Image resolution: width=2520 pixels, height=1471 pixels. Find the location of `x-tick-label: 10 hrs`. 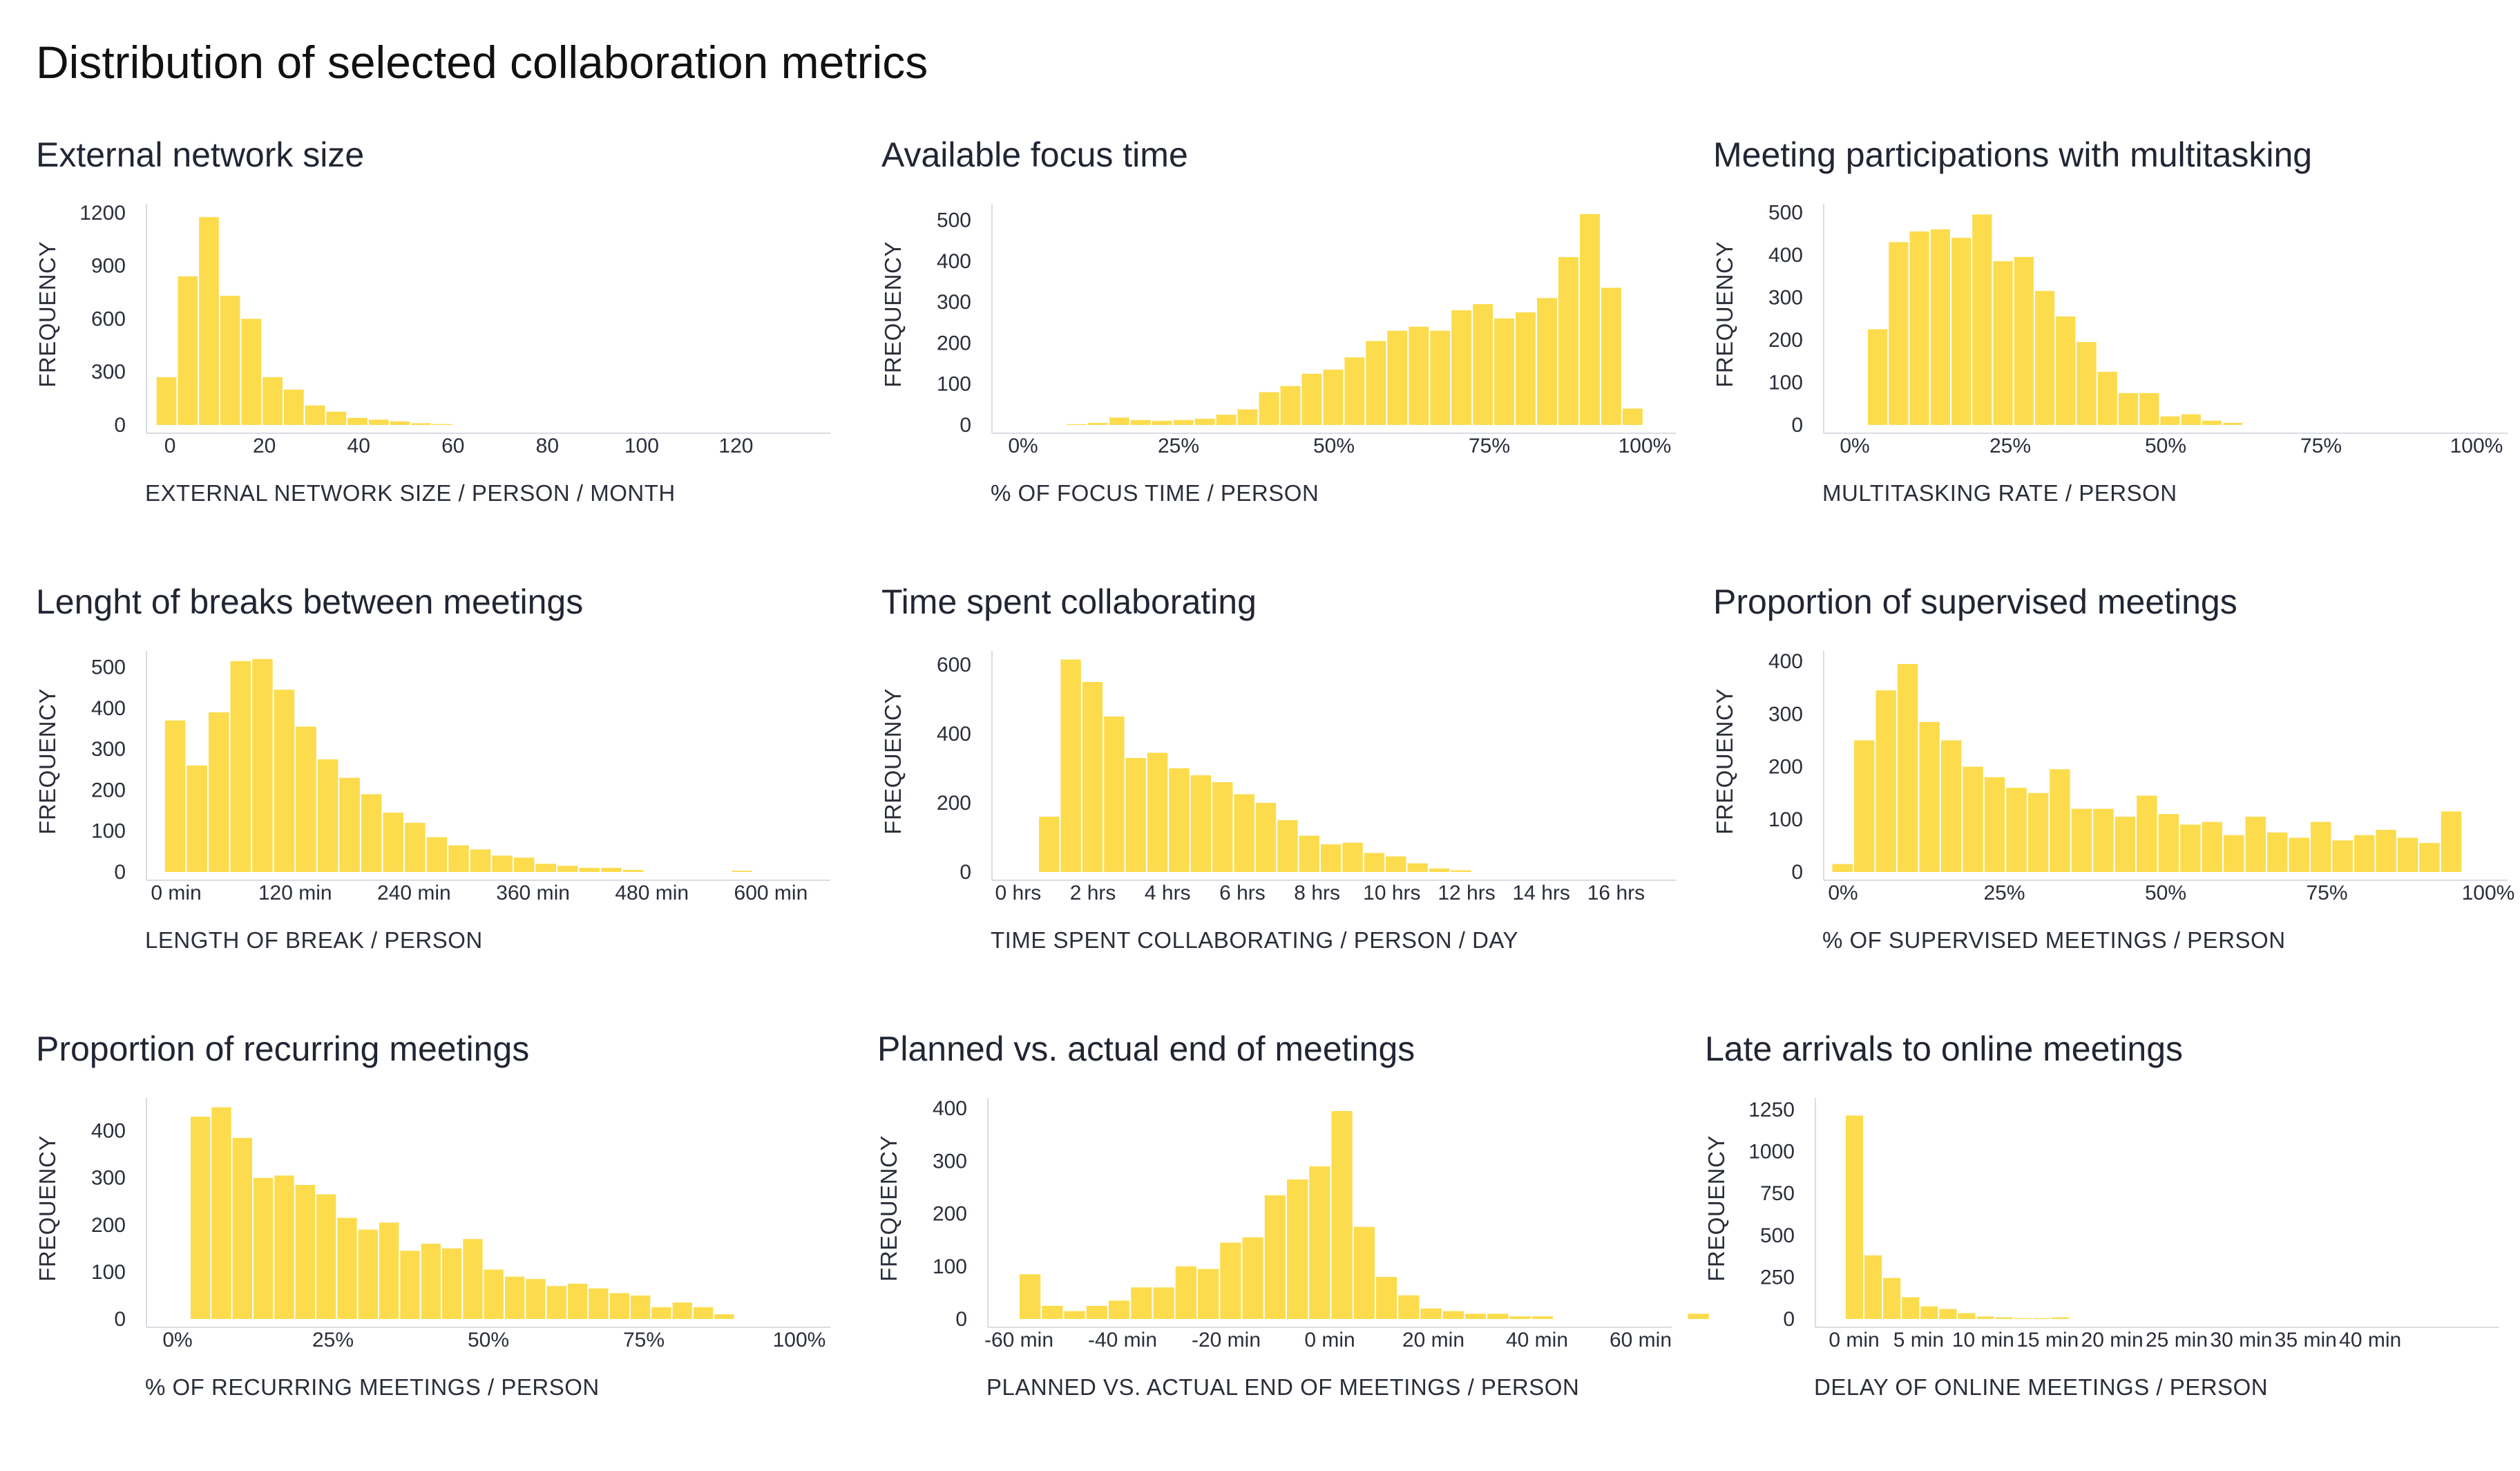

x-tick-label: 10 hrs is located at coordinates (1391, 893).